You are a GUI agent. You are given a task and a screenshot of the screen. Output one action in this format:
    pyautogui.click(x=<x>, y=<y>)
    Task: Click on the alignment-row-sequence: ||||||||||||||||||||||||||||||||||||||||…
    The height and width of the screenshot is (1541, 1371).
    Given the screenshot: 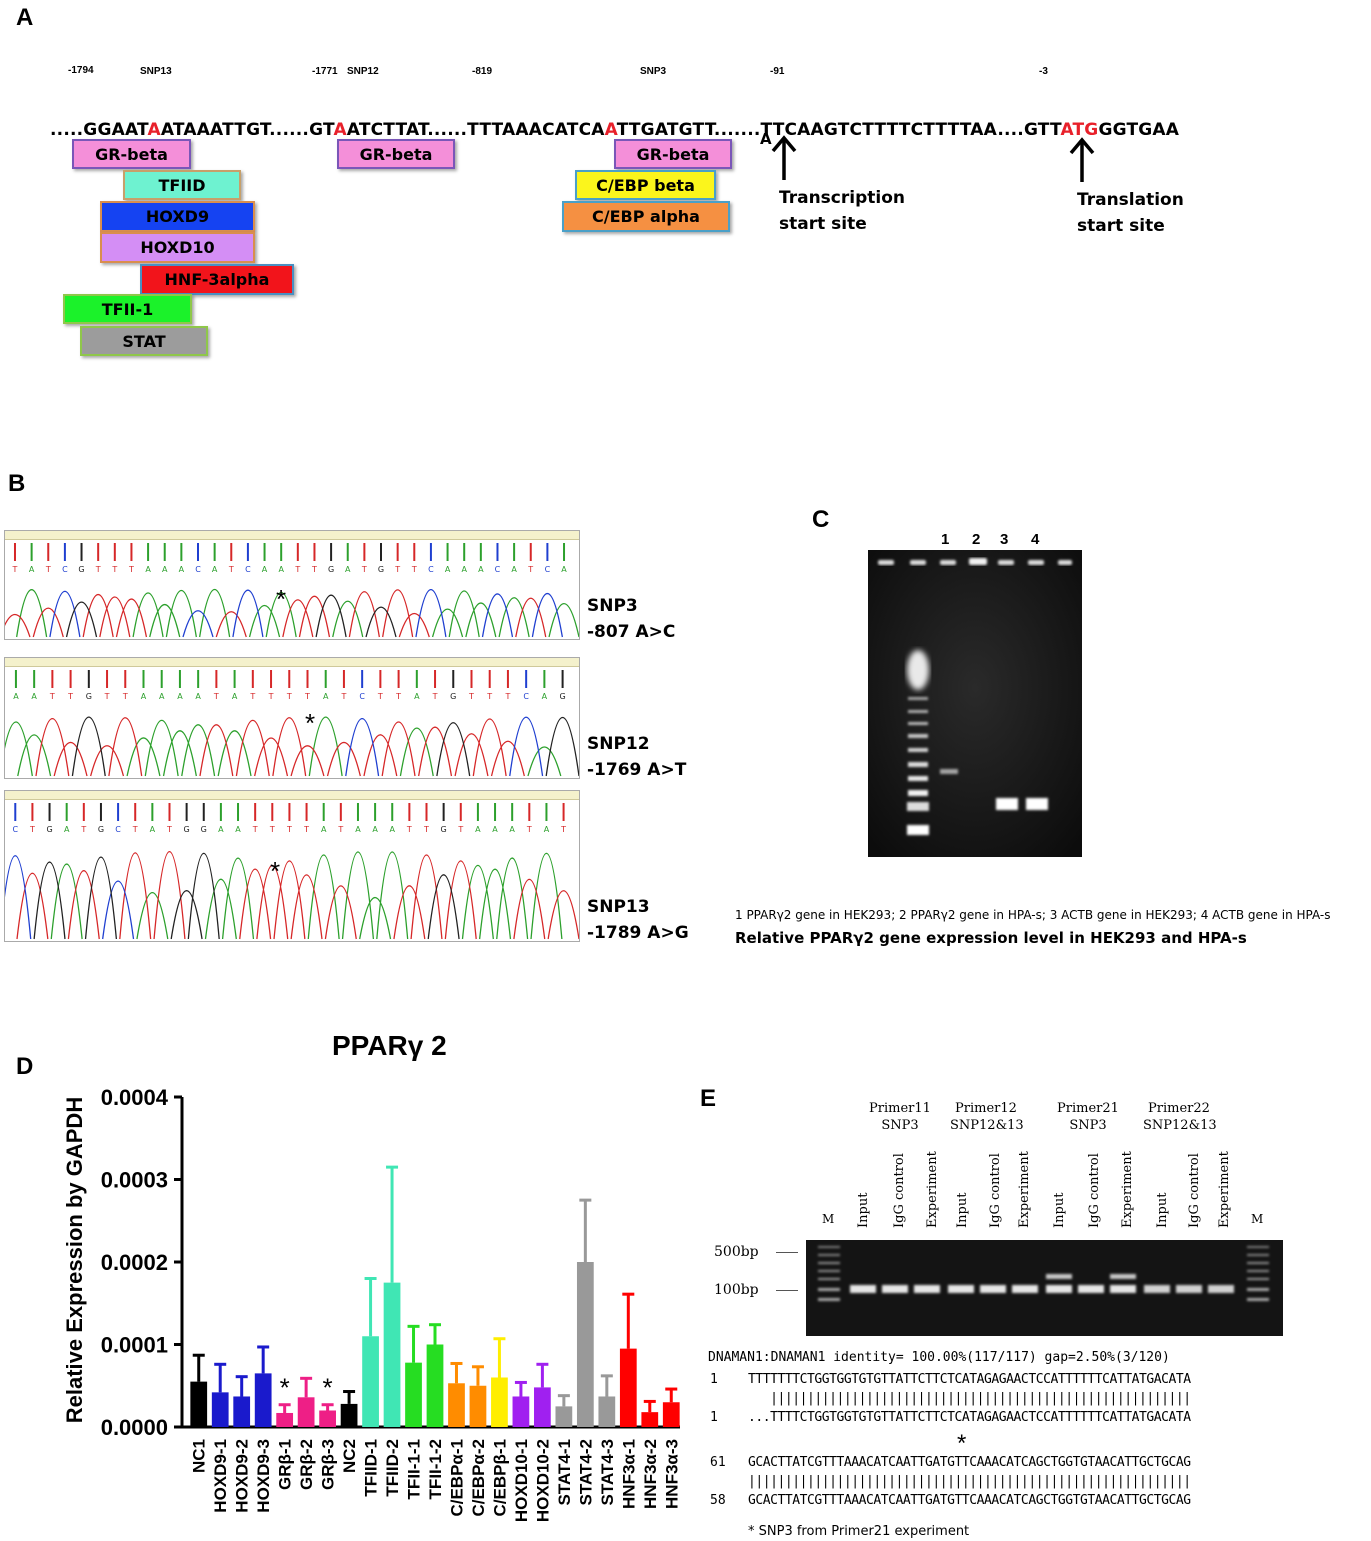 What is the action you would take?
    pyautogui.click(x=969, y=1481)
    